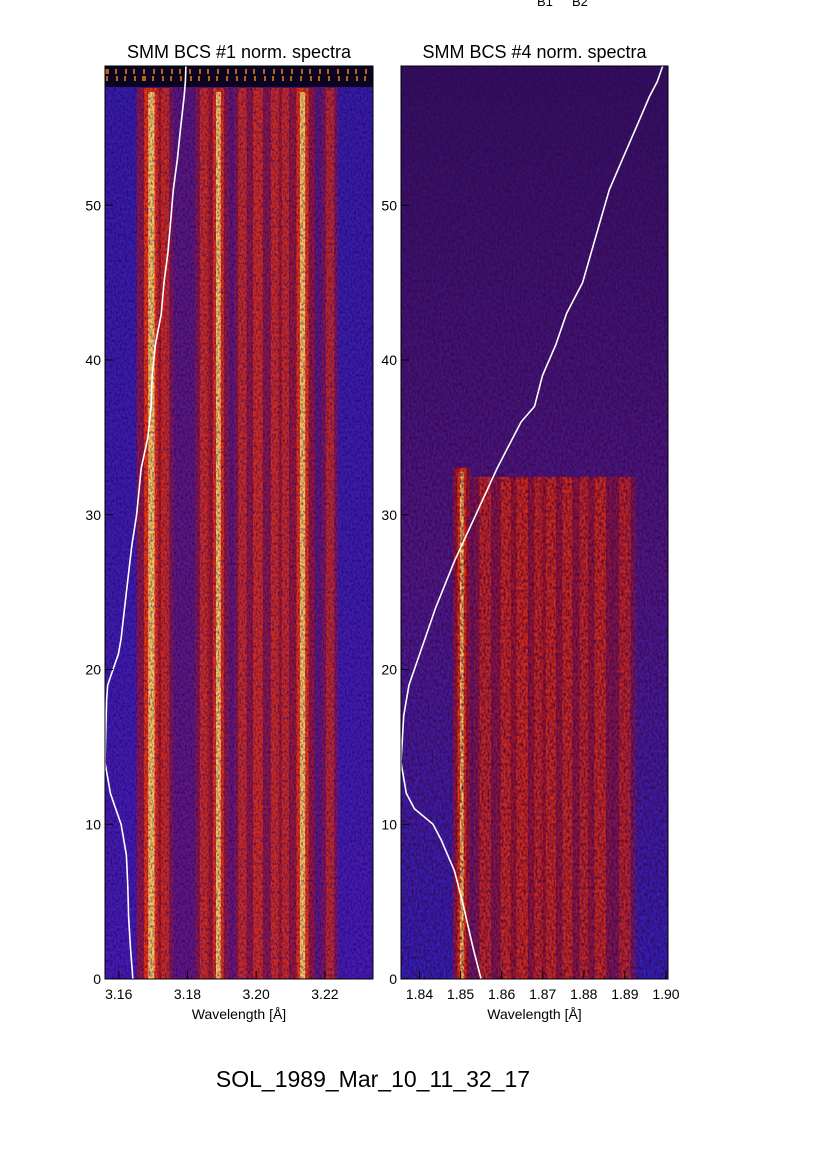  I want to click on x-tick-label: 1.84, so click(419, 994).